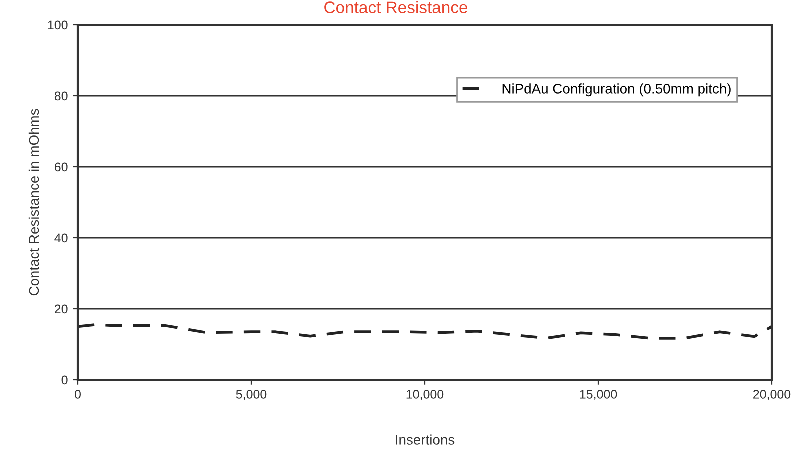 The image size is (792, 455). Describe the element at coordinates (425, 439) in the screenshot. I see `x-axis-title: Insertions` at that location.